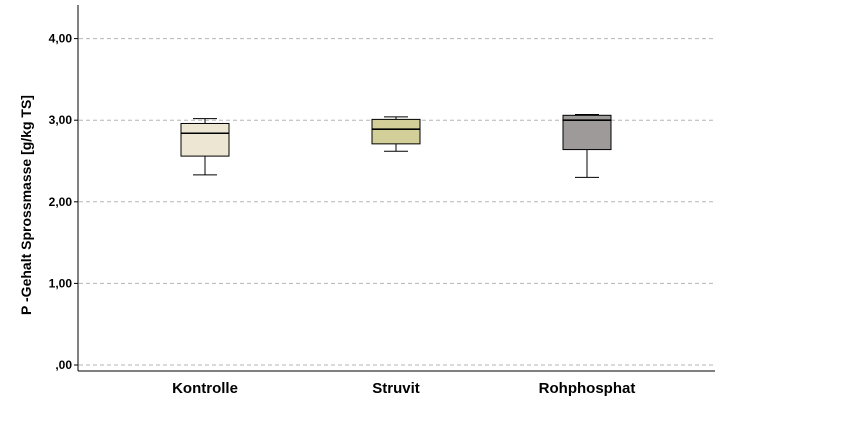 The height and width of the screenshot is (443, 845). Describe the element at coordinates (61, 202) in the screenshot. I see `y-tick-label-2: 2,00` at that location.